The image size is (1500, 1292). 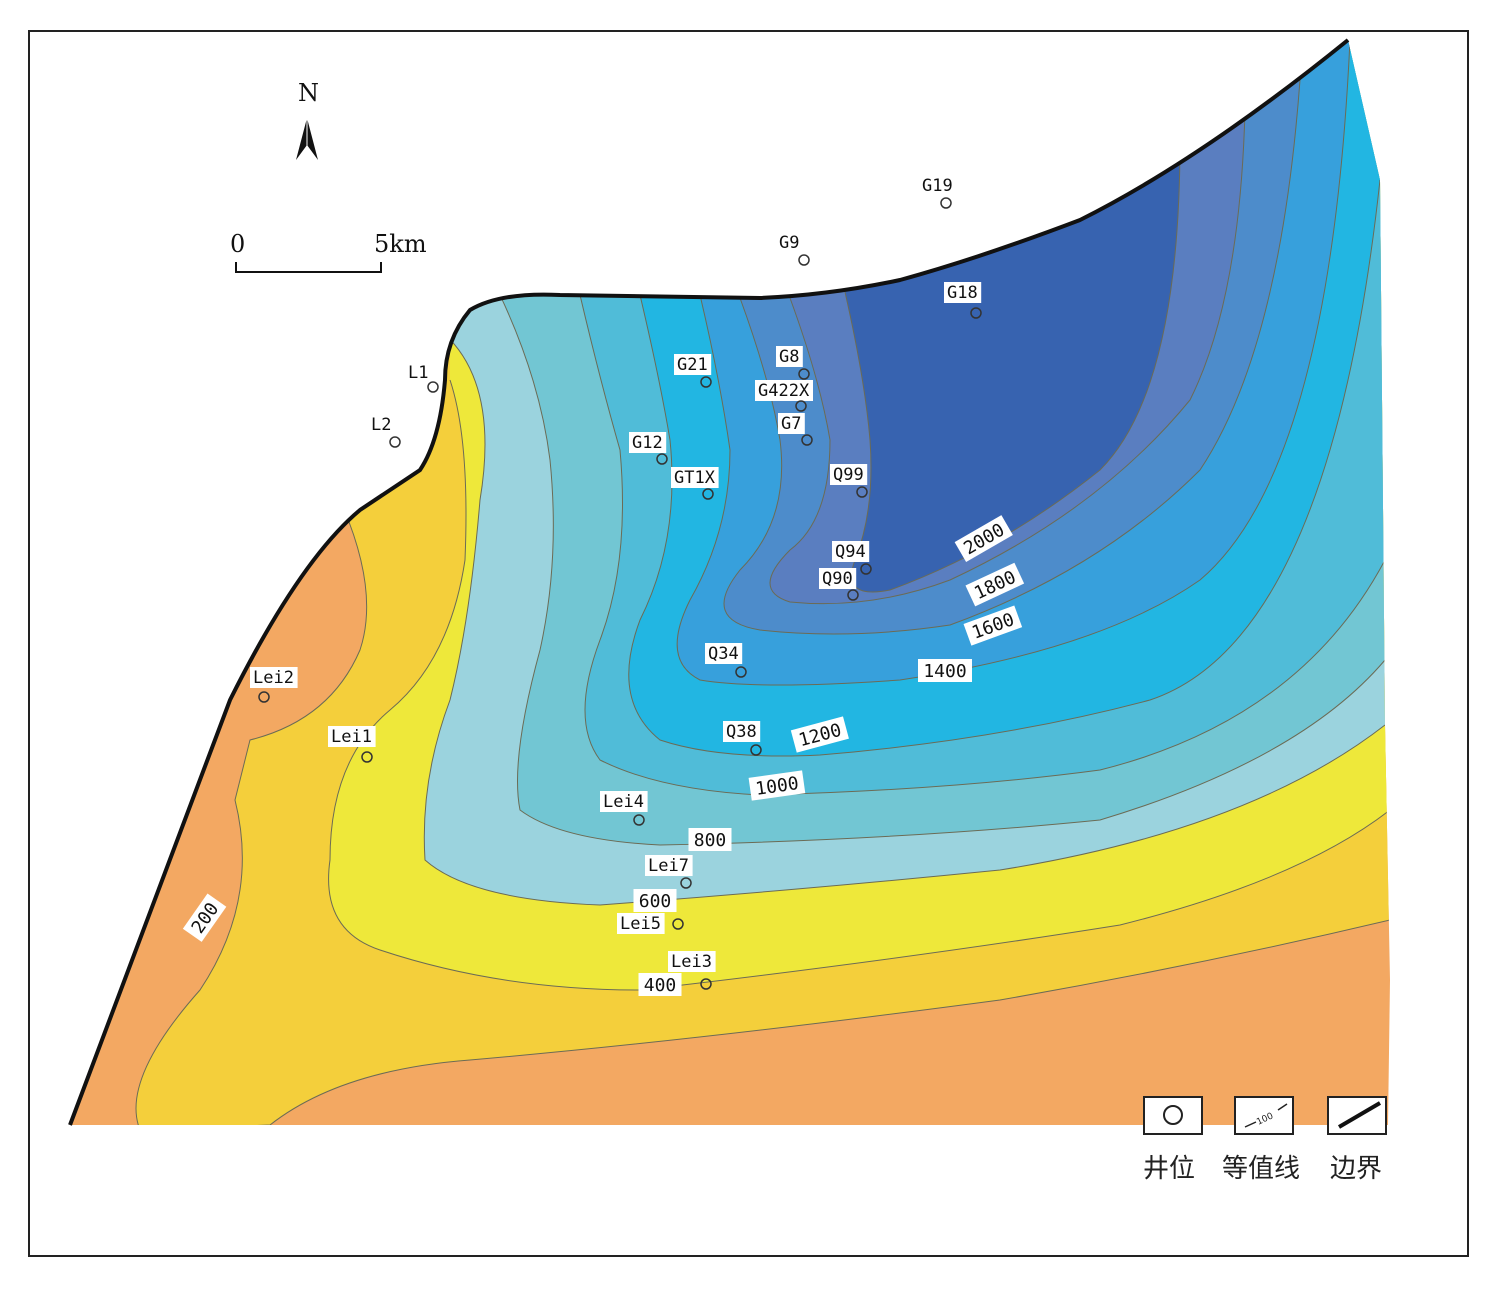 I want to click on well-label: G9, so click(x=789, y=243).